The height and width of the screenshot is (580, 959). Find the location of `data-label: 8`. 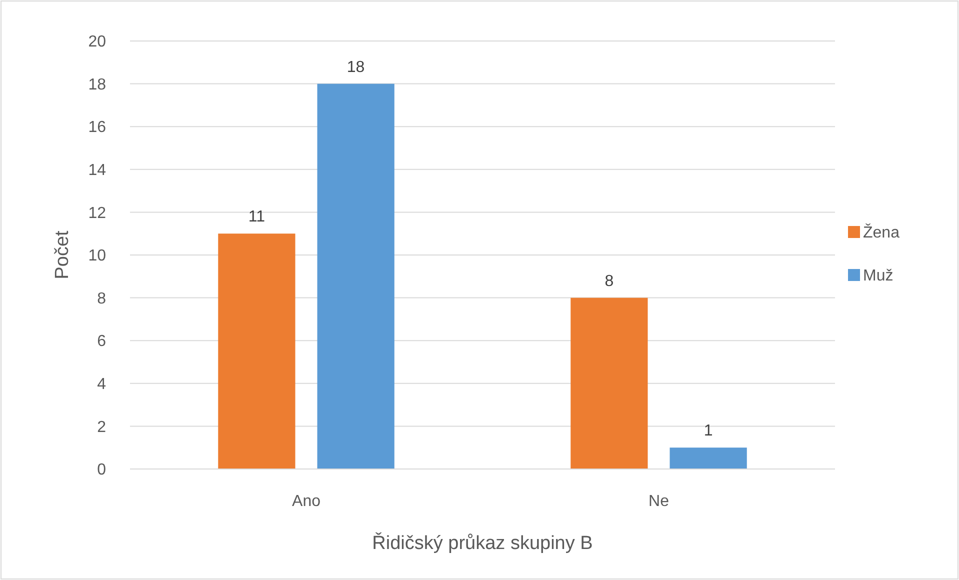

data-label: 8 is located at coordinates (609, 281).